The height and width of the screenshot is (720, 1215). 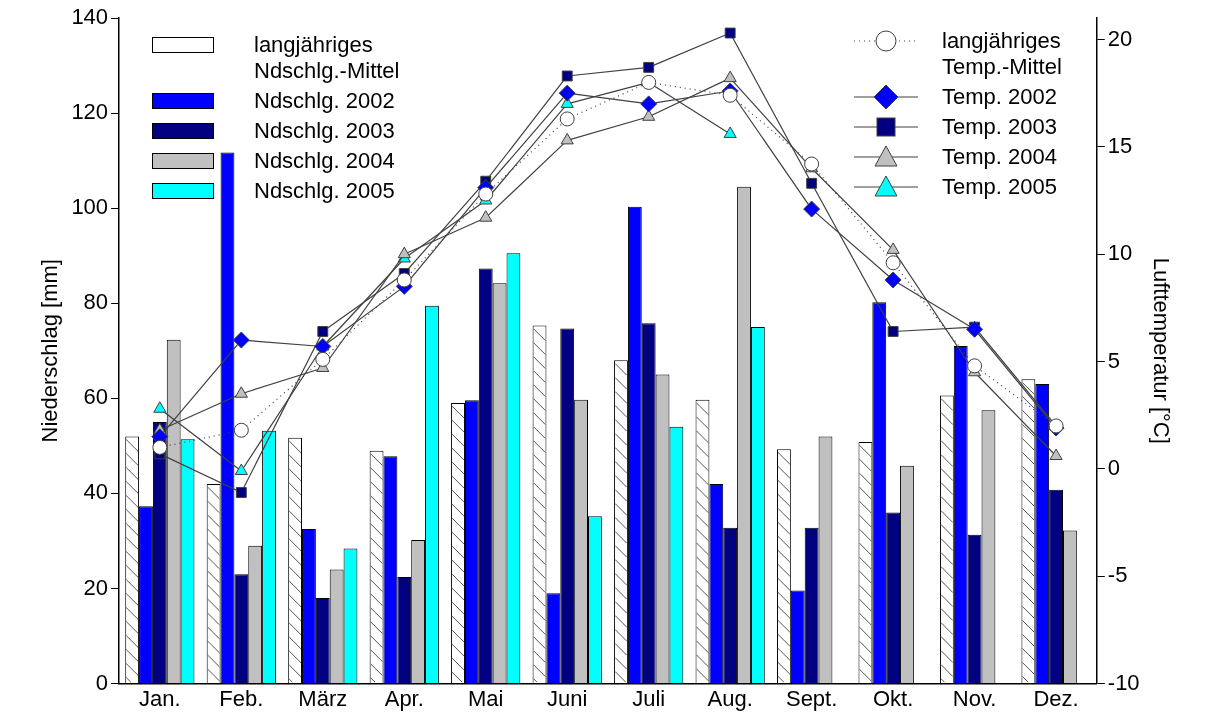 What do you see at coordinates (486, 698) in the screenshot?
I see `x-tick-label: Mai` at bounding box center [486, 698].